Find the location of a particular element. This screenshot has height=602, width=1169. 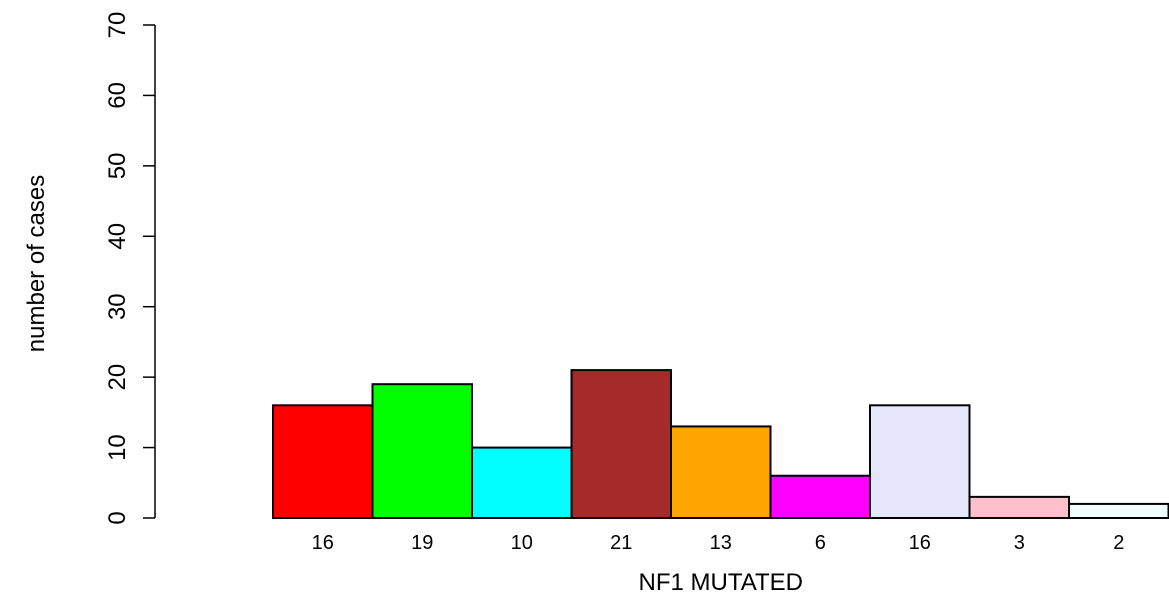

x-tick-label: 10 is located at coordinates (522, 543).